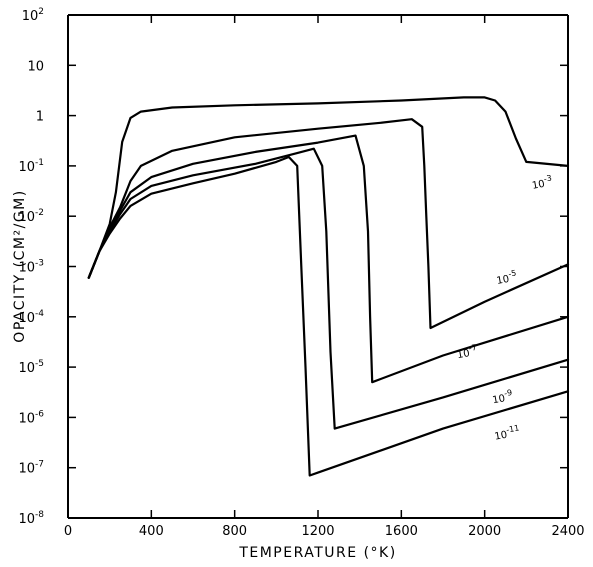  Describe the element at coordinates (466, 352) in the screenshot. I see `series-label-3: 10-7` at that location.